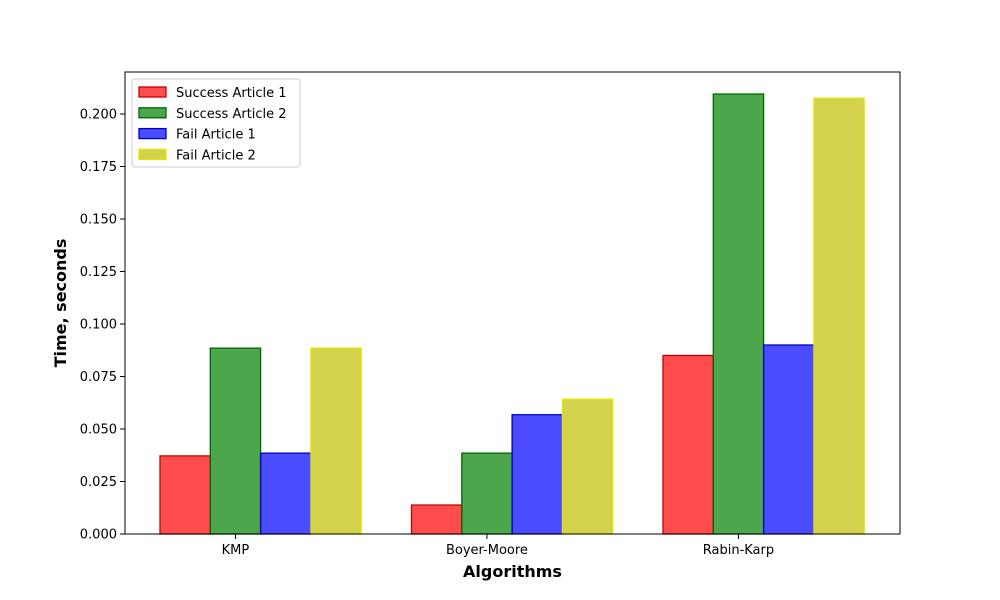 The height and width of the screenshot is (600, 1000). I want to click on x-tick-label: Boyer-Moore, so click(487, 550).